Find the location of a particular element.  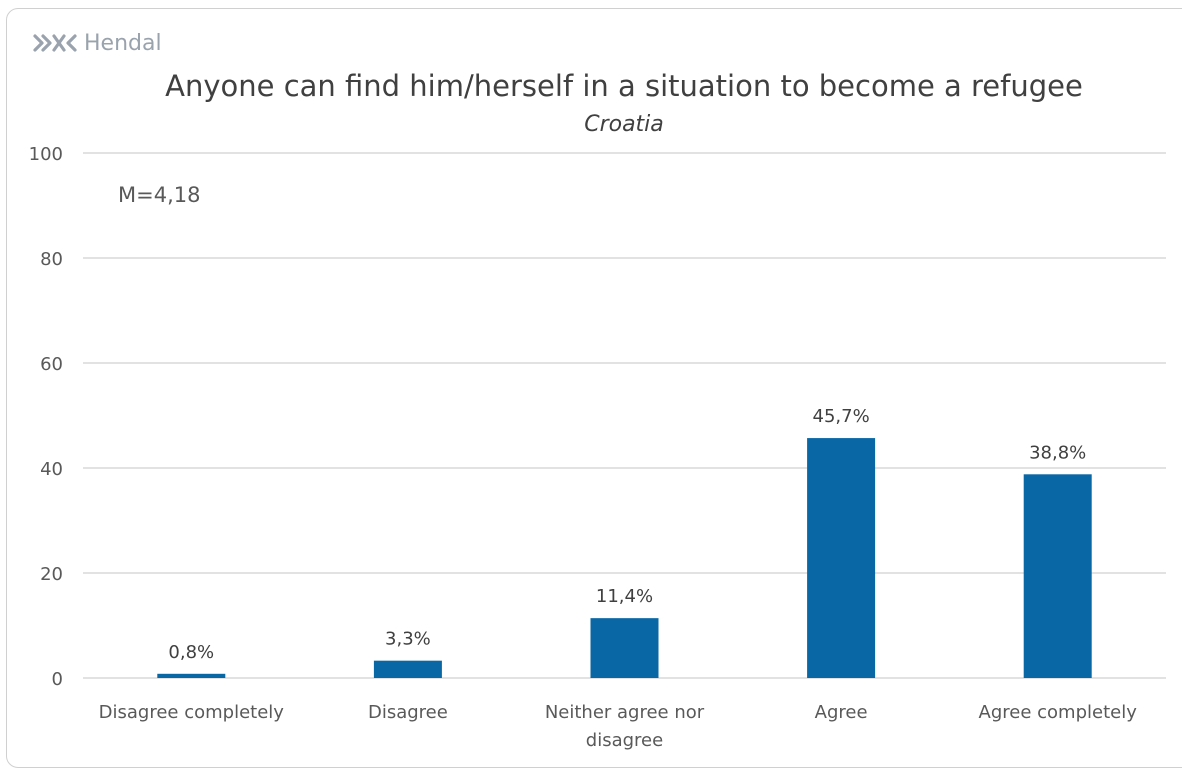

y-tick-label: 100 is located at coordinates (46, 154).